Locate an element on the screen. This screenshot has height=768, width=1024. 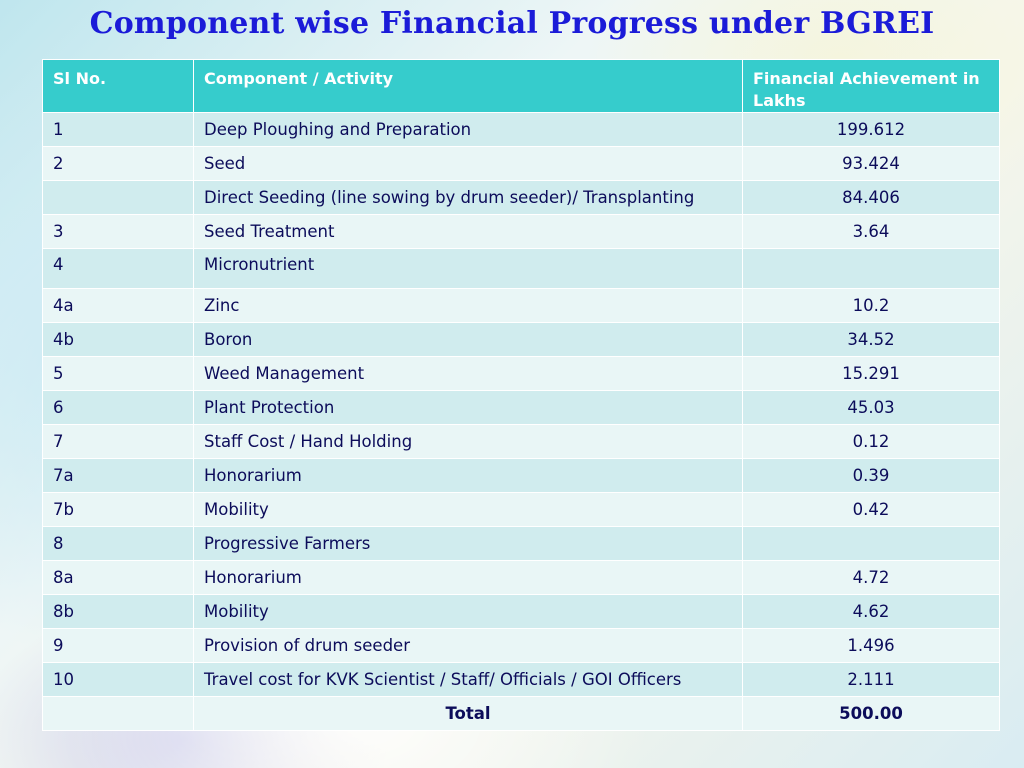
table-row: 4 Micronutrient is located at coordinates (521, 268).